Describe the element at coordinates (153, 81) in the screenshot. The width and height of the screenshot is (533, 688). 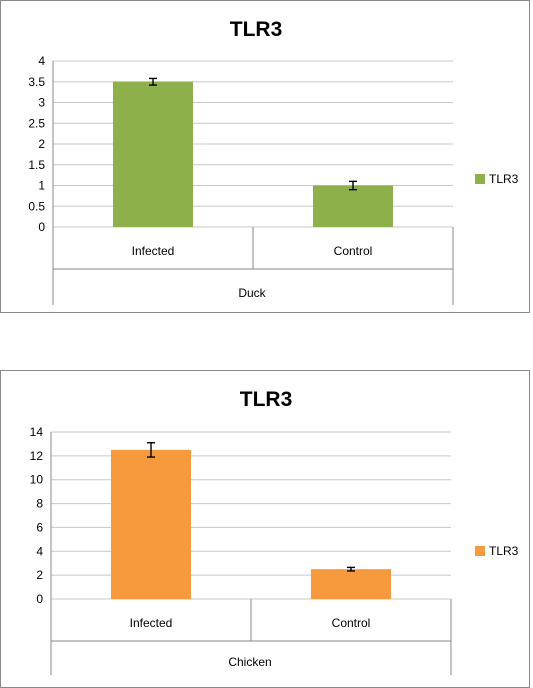
I see `duck-error-bar-infected` at that location.